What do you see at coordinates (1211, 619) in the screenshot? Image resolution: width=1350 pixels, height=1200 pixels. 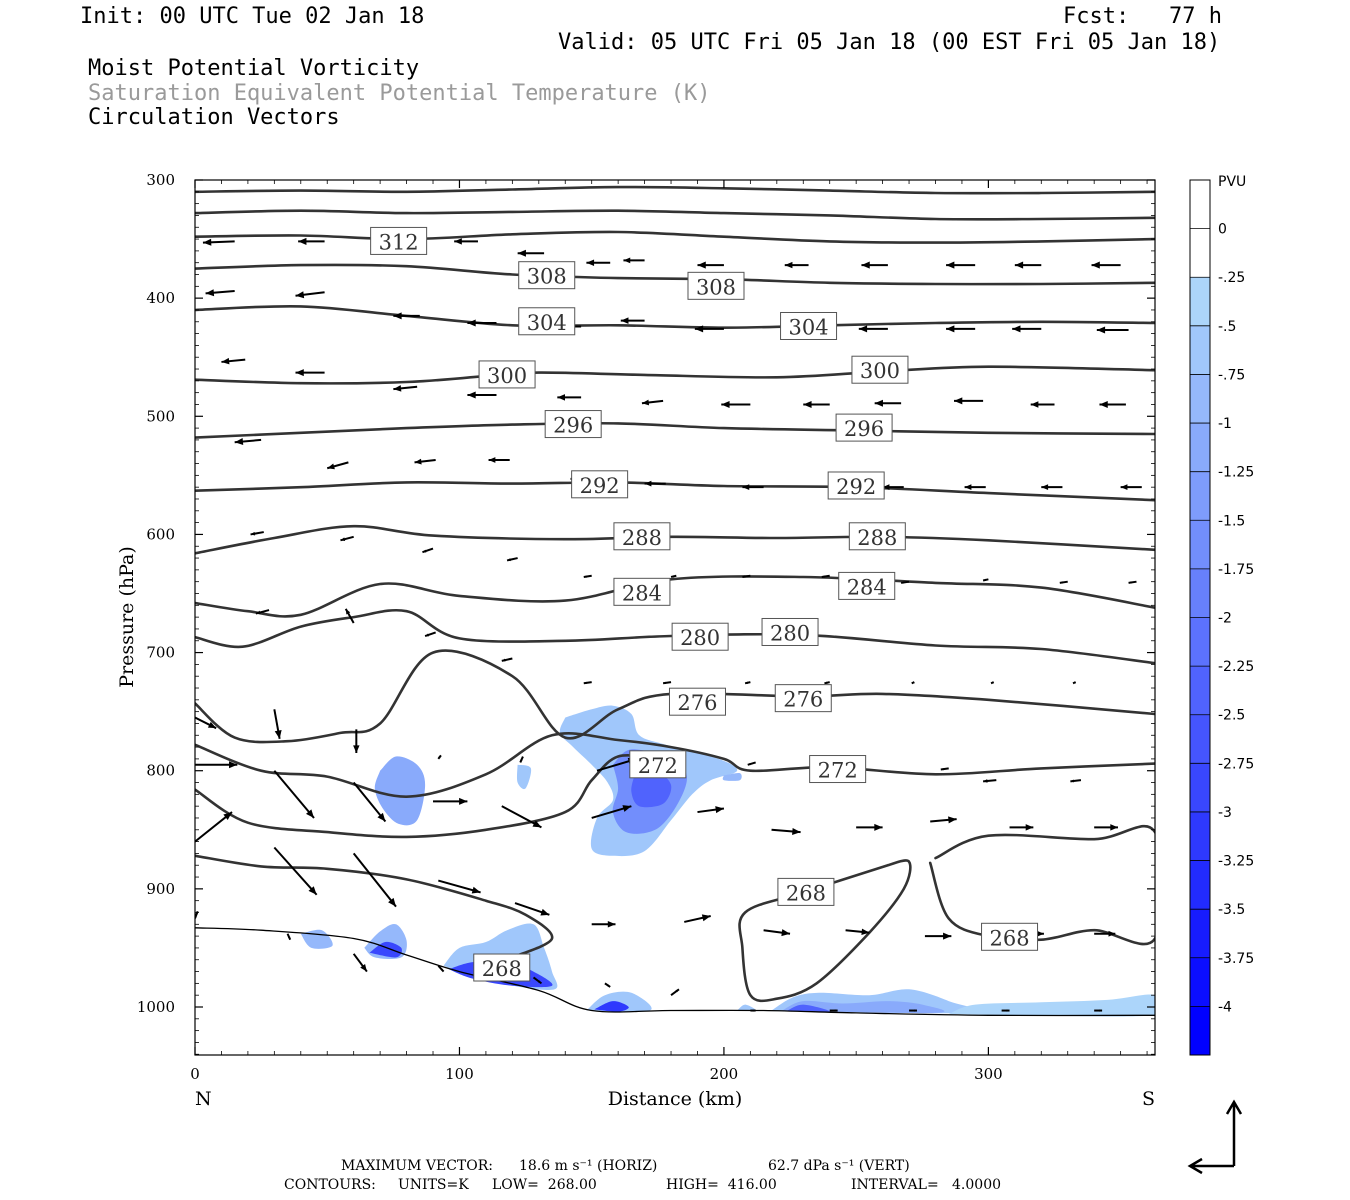 I see `colorbar-label-8: -2` at bounding box center [1211, 619].